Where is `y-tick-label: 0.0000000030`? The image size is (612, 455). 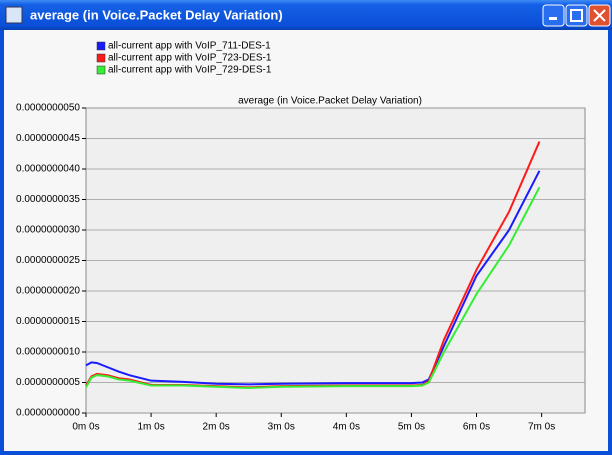
y-tick-label: 0.0000000030 is located at coordinates (48, 230).